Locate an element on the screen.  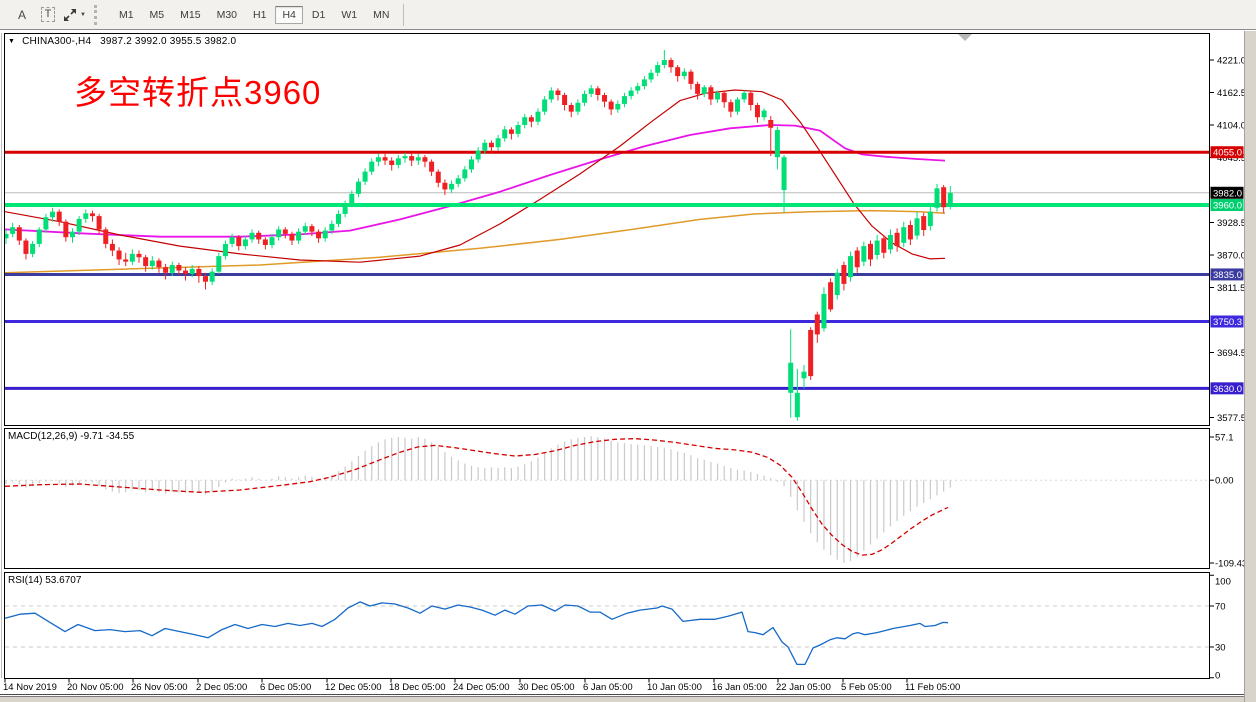
svg-text: 3928.5 is located at coordinates (1231, 223).